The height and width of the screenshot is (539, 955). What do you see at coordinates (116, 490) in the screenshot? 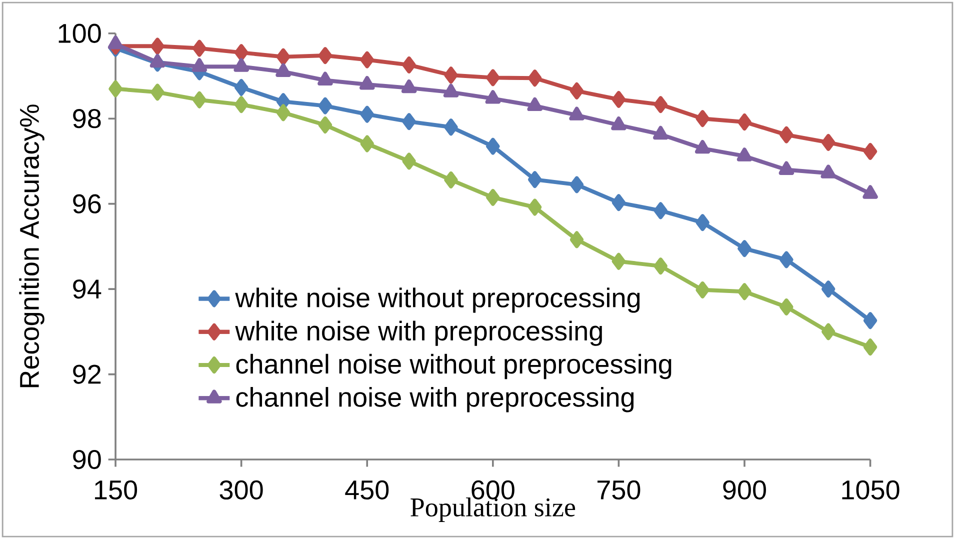
I see `x-tick-label: 150` at bounding box center [116, 490].